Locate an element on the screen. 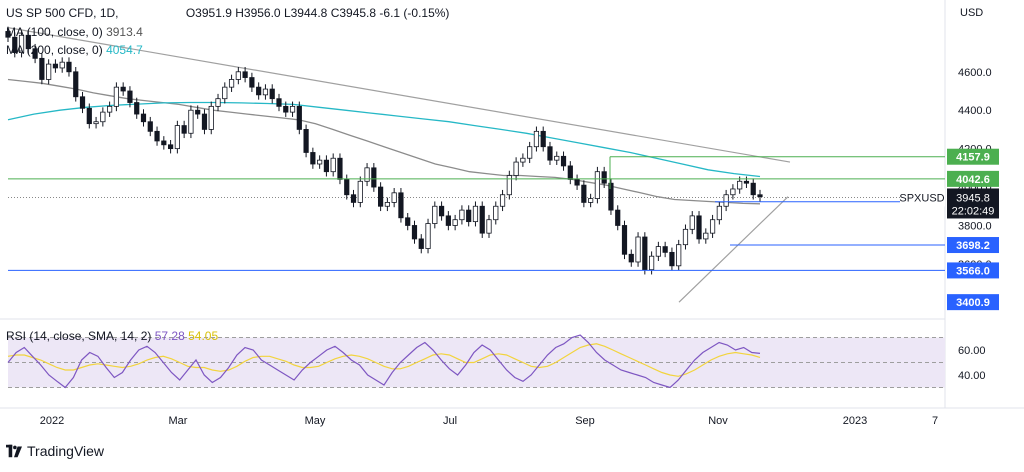 This screenshot has height=472, width=1024. symbol-name: US SP 500 CFD, 1D, is located at coordinates (62, 13).